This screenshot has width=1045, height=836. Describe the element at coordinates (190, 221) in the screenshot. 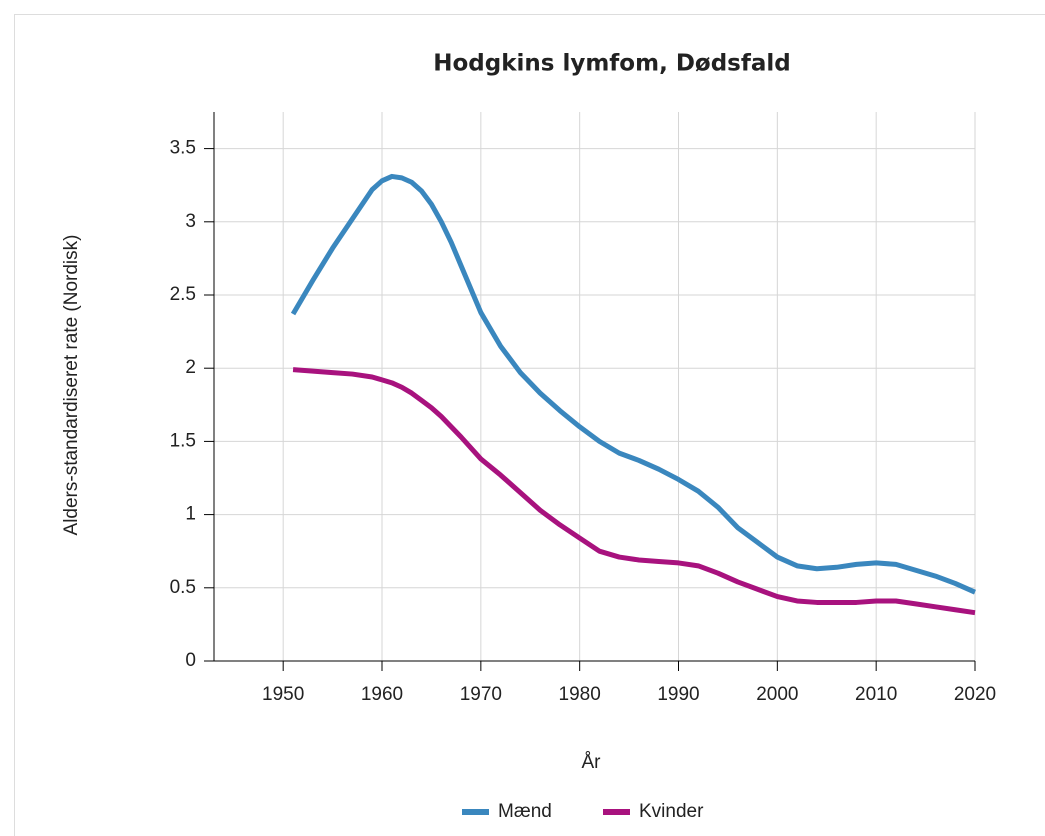

I see `y-tick-label: 3` at that location.